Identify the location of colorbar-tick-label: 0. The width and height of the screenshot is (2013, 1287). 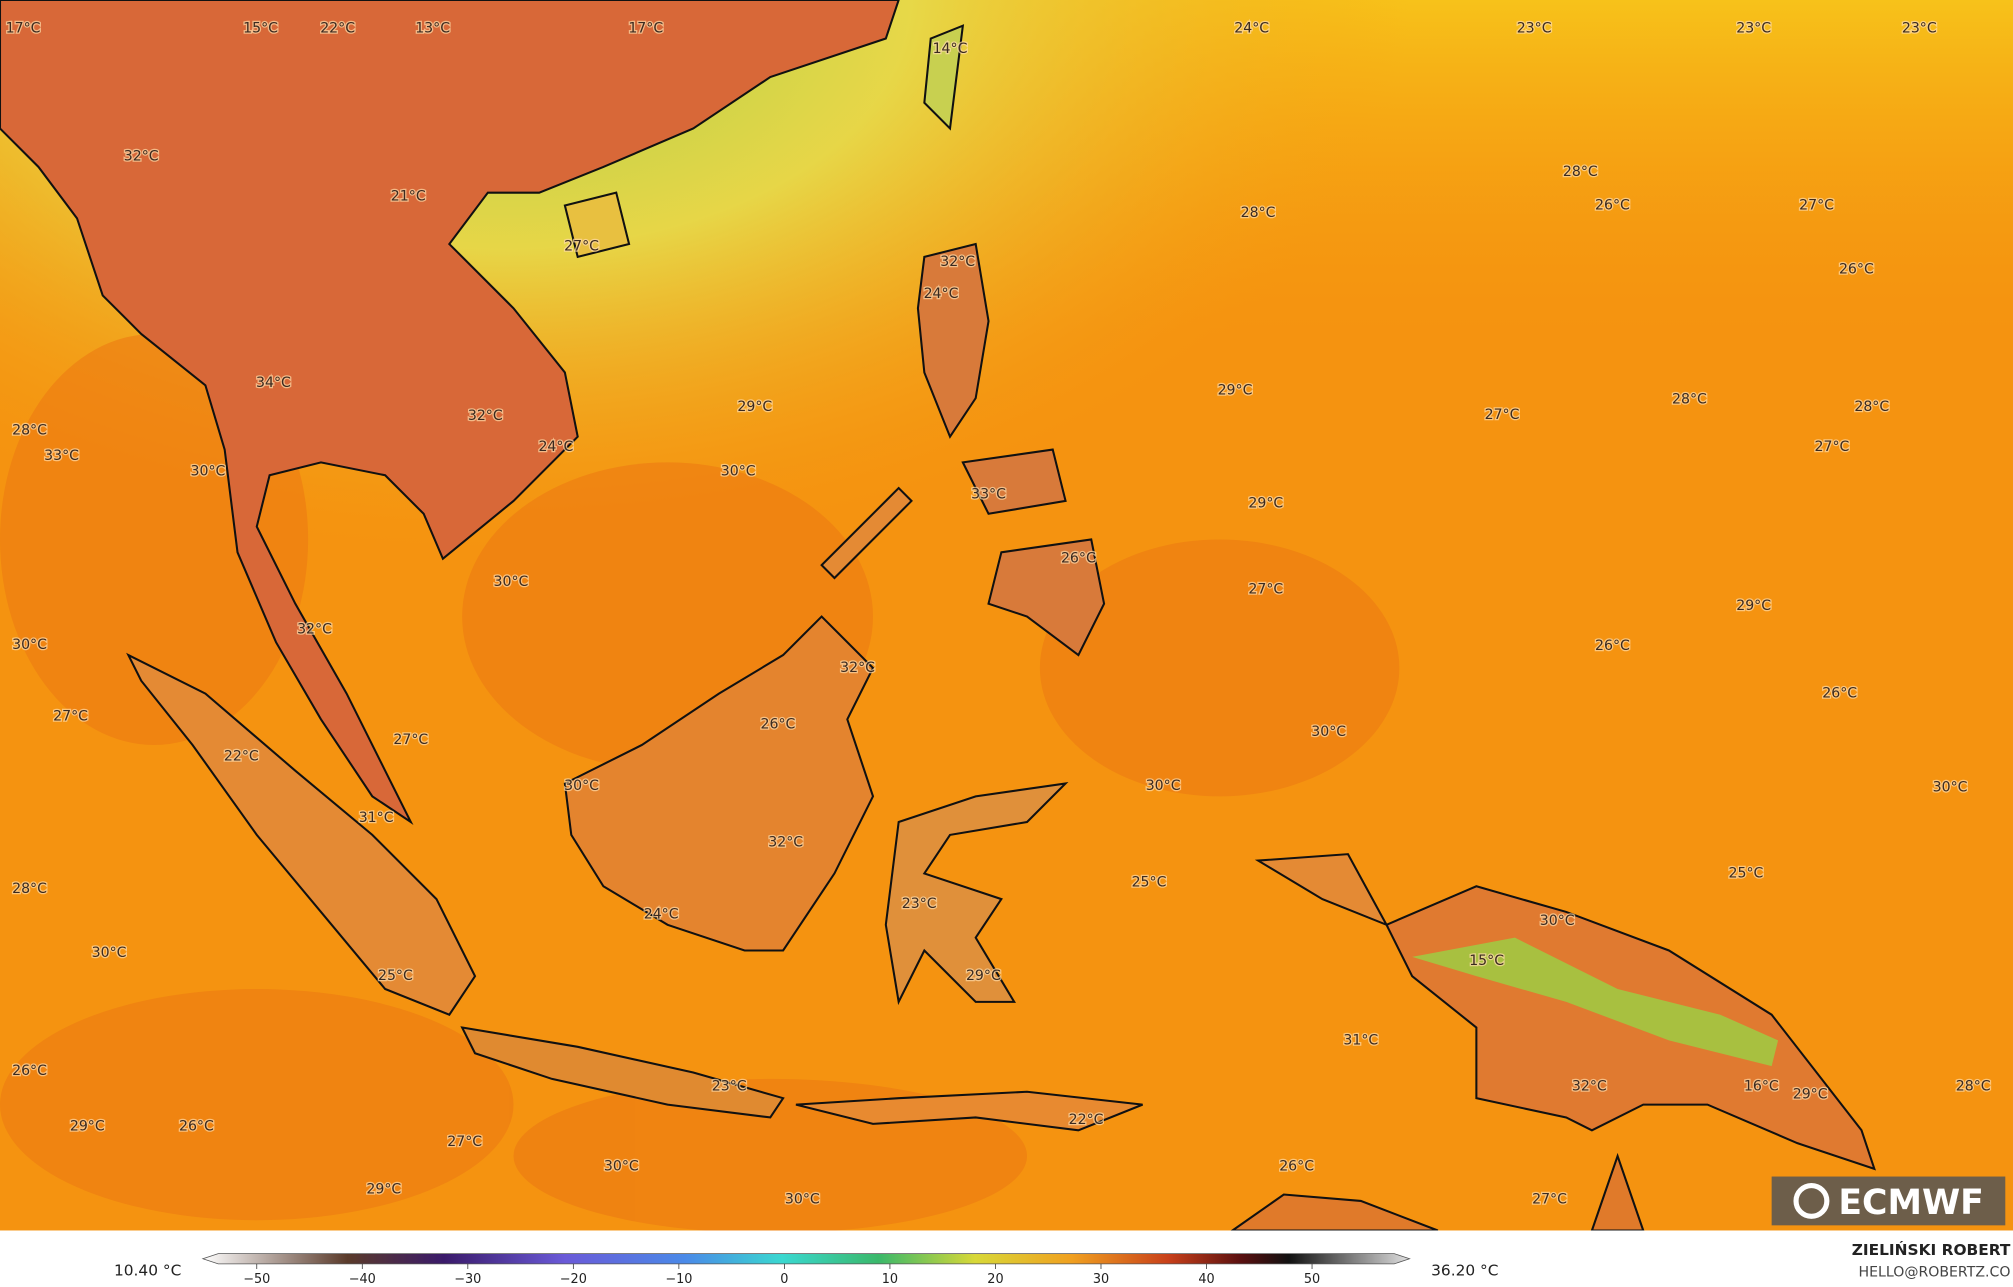
(784, 1279).